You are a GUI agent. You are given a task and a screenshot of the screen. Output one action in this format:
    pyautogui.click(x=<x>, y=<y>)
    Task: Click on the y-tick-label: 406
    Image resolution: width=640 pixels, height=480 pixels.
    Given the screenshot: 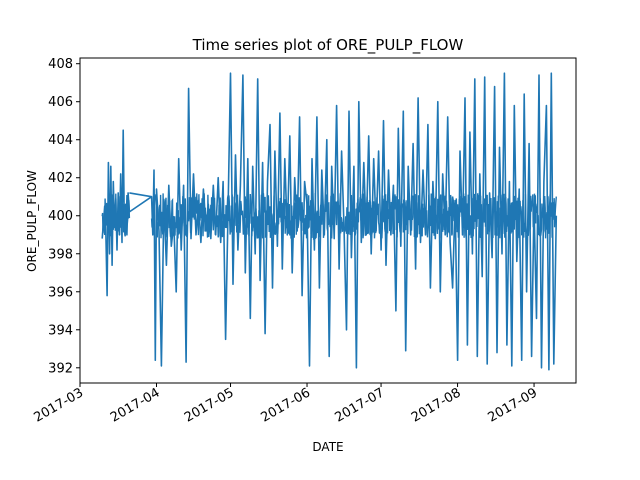 What is the action you would take?
    pyautogui.click(x=60, y=102)
    